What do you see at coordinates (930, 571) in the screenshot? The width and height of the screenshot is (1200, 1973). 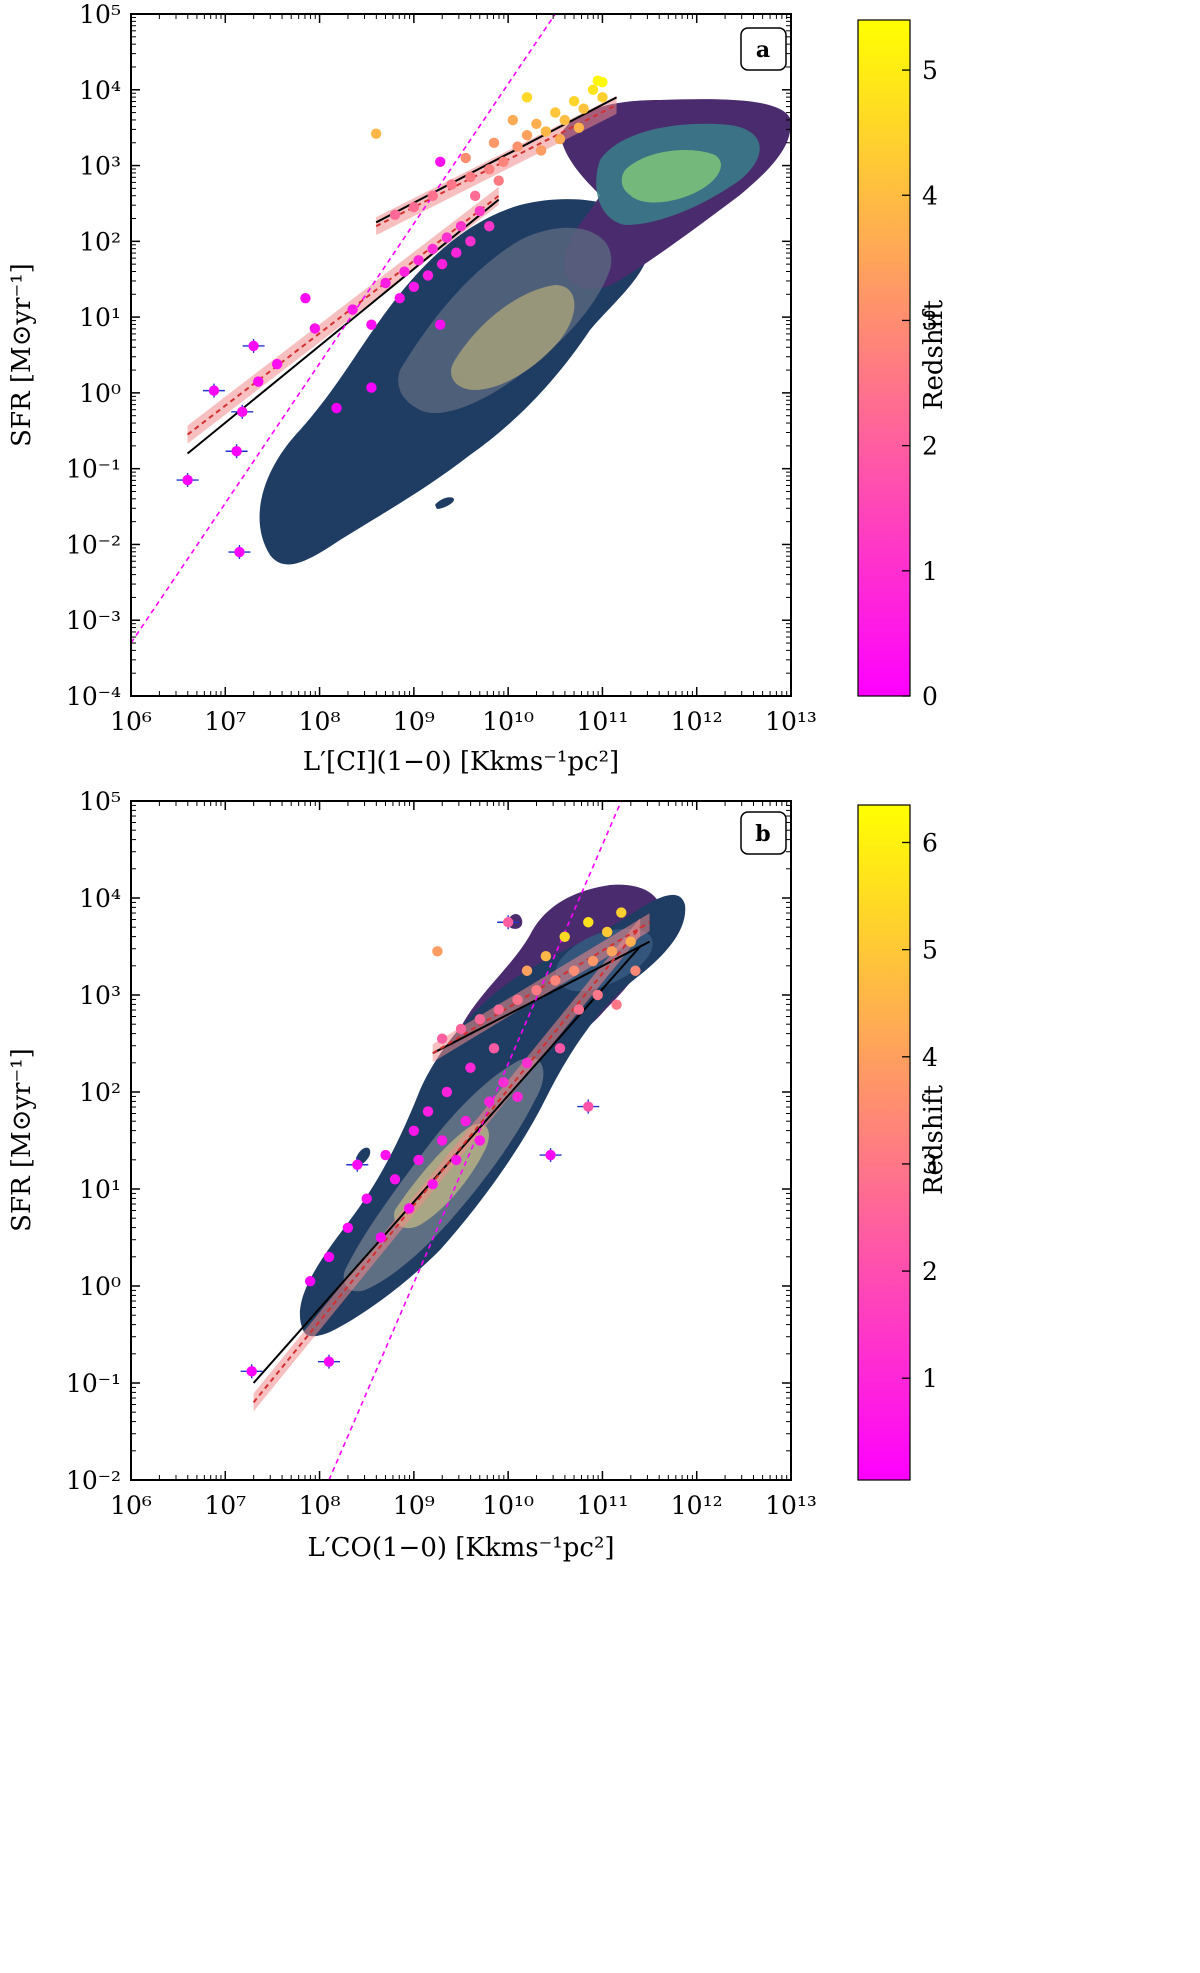 I see `colorbar-tick-label: 1` at bounding box center [930, 571].